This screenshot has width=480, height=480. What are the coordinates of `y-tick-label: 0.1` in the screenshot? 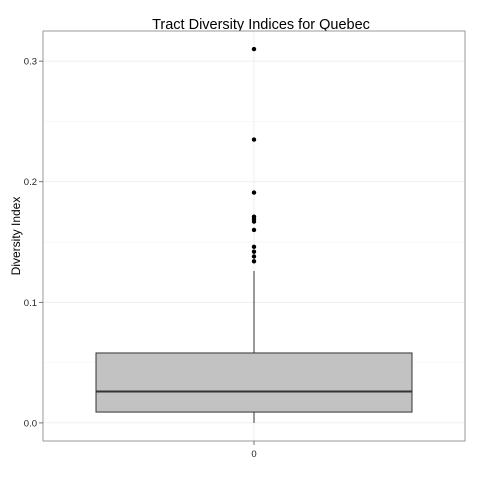 It's located at (30, 303).